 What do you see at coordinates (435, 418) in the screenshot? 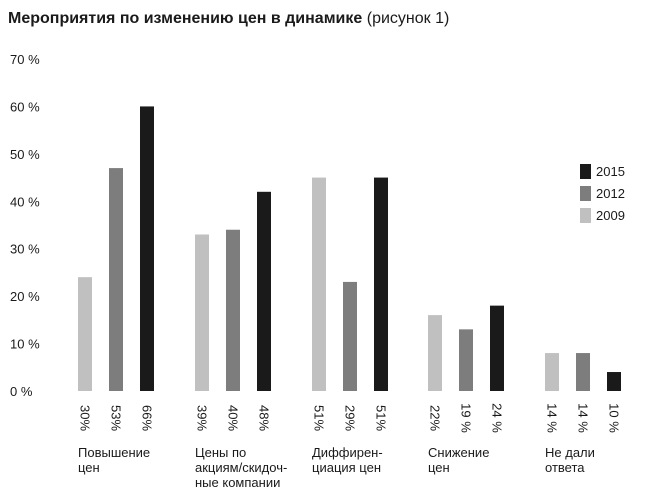
I see `bar-value-label: 22%` at bounding box center [435, 418].